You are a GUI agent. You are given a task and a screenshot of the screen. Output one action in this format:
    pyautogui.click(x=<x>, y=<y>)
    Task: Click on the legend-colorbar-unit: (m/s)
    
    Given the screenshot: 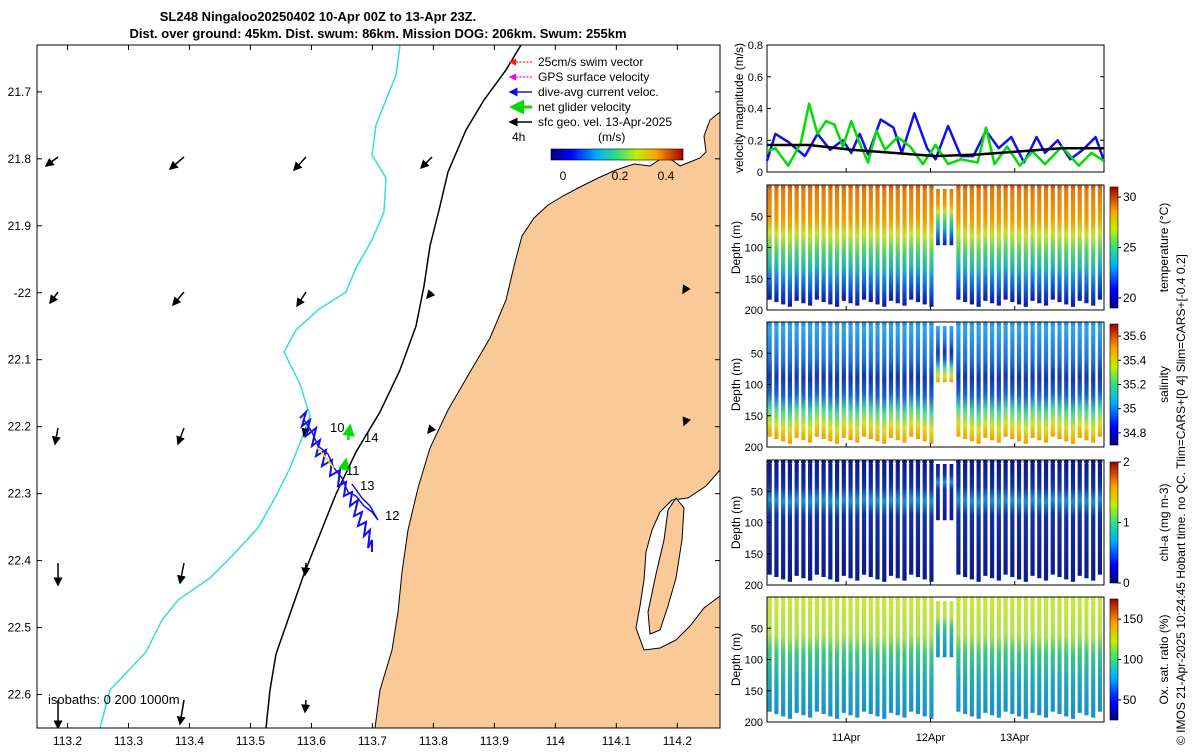 What is the action you would take?
    pyautogui.click(x=611, y=137)
    